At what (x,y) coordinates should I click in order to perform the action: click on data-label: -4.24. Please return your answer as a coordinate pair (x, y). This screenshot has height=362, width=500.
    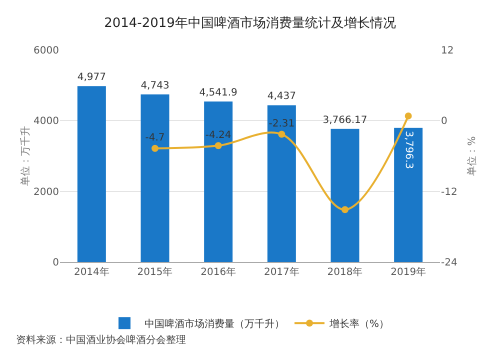
    Looking at the image, I should click on (218, 135).